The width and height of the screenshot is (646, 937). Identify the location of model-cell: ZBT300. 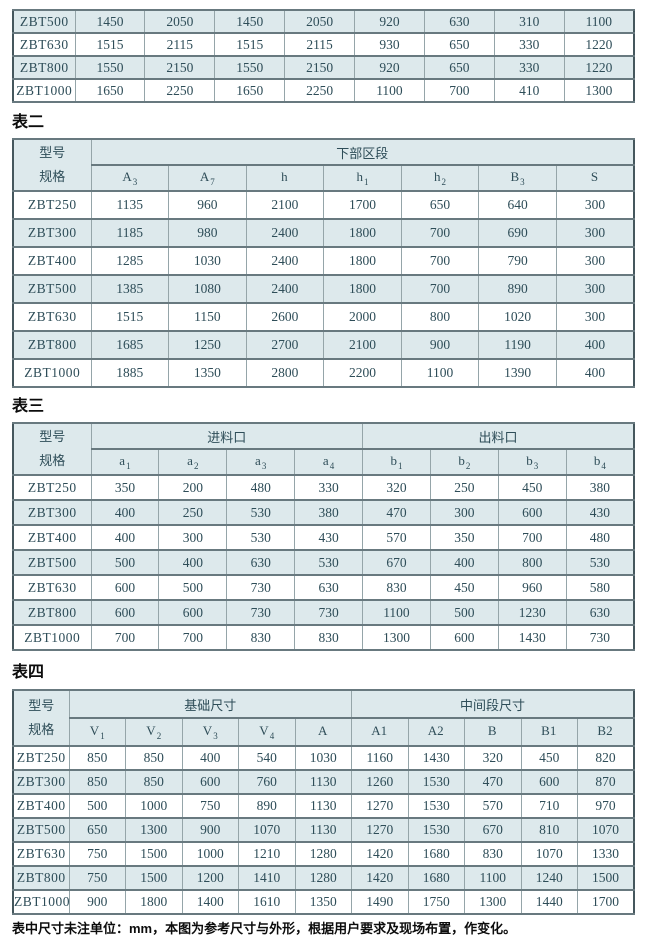
(41, 782).